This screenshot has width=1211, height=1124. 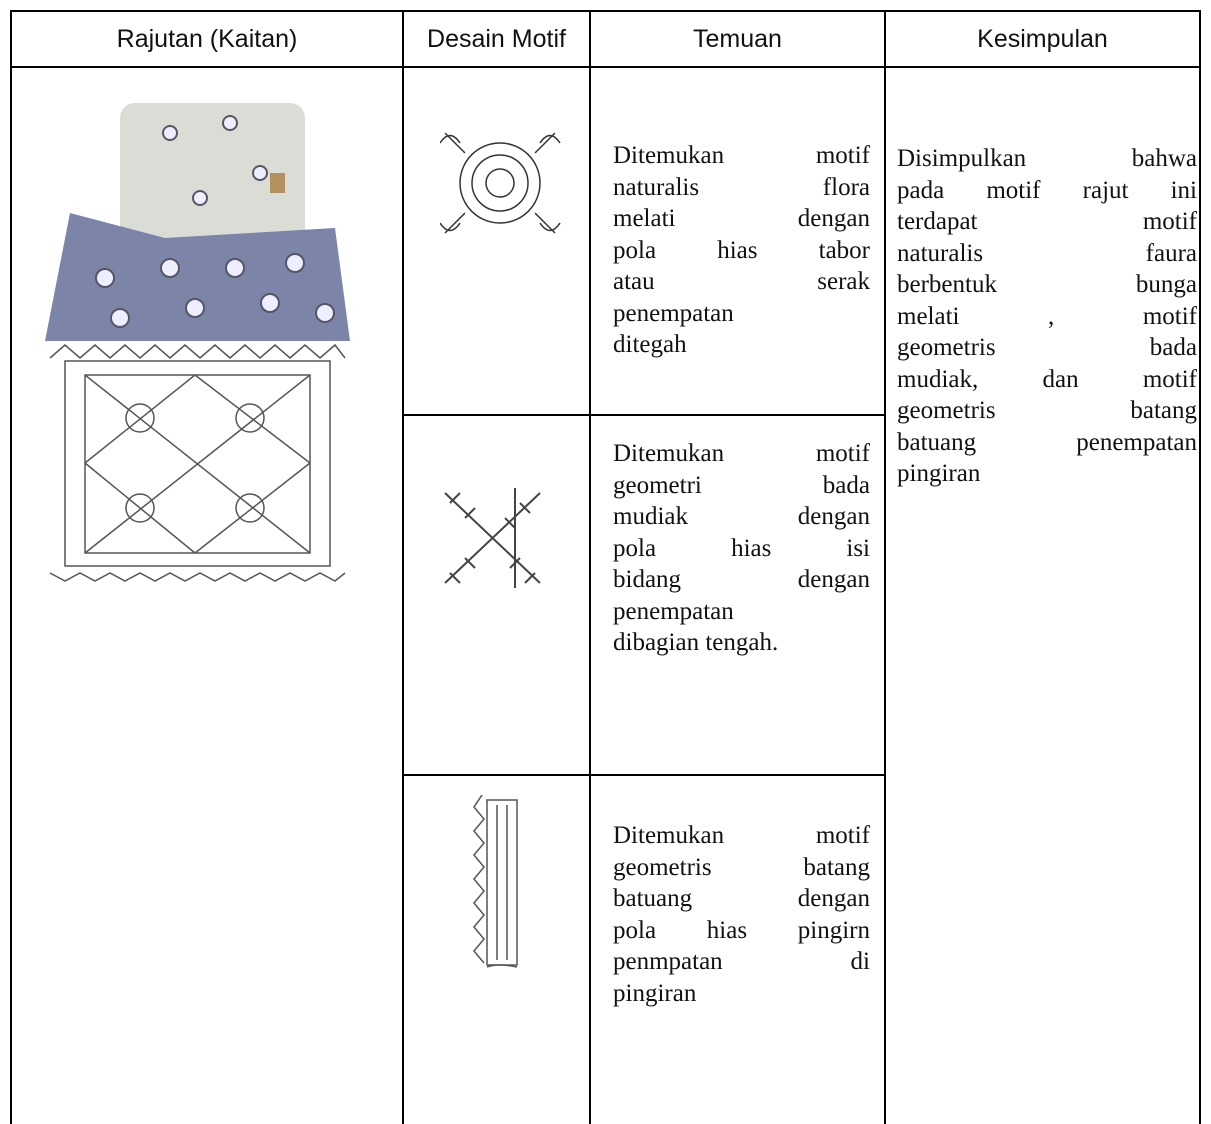 I want to click on text-line: geometri bada, so click(x=741, y=485).